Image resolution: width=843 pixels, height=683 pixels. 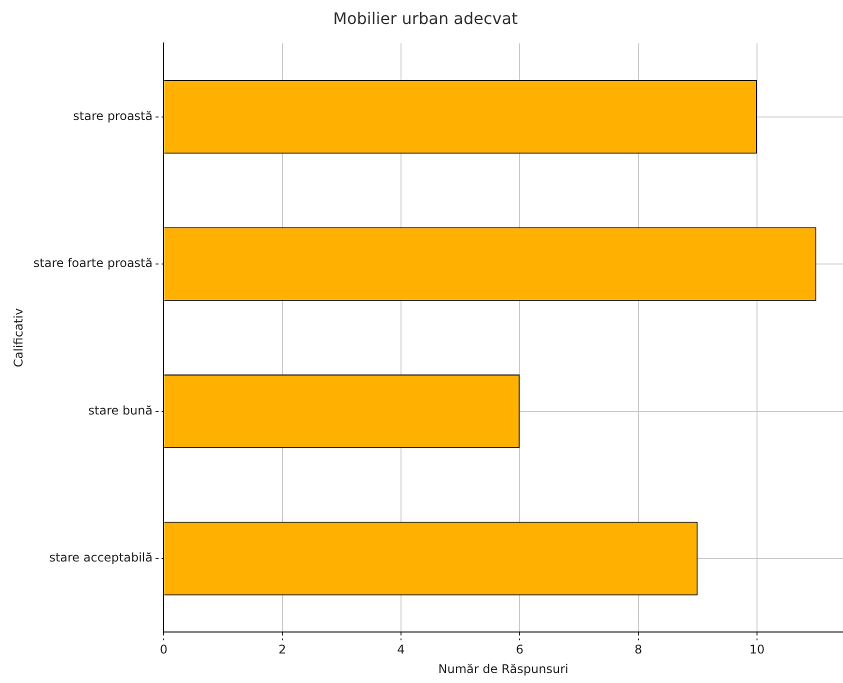 I want to click on y-tick-label: stare foarte proastă, so click(x=93, y=263).